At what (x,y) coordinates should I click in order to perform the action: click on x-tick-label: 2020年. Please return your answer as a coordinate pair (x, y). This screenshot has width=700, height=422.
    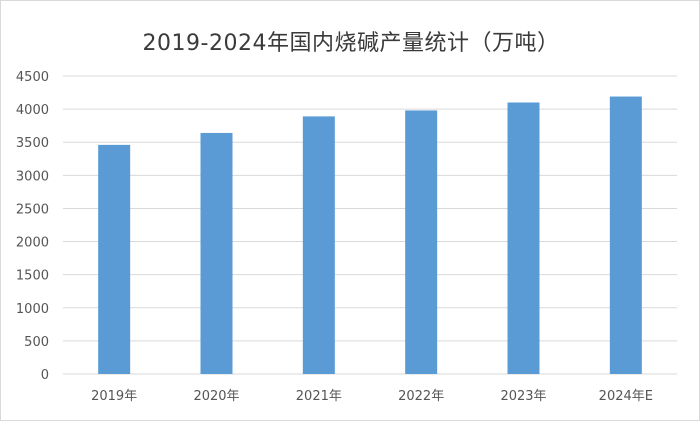
    Looking at the image, I should click on (216, 396).